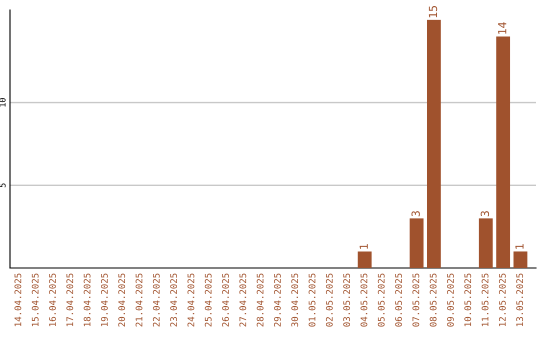 Image resolution: width=540 pixels, height=340 pixels. Describe the element at coordinates (122, 300) in the screenshot. I see `x-tick-label: 20.04.2025` at that location.